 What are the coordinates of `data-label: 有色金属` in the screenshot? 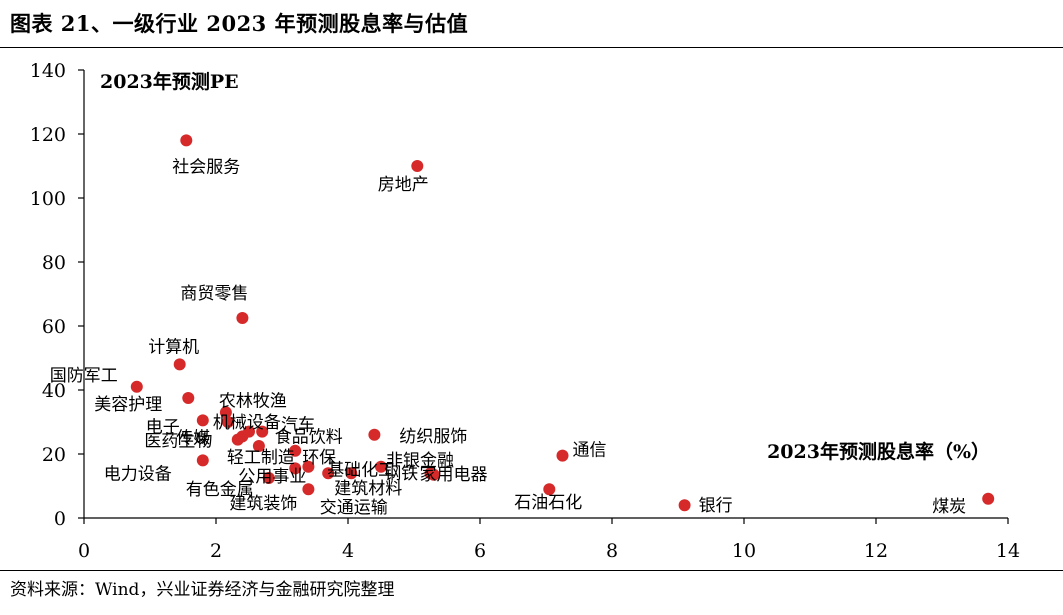 It's located at (220, 490).